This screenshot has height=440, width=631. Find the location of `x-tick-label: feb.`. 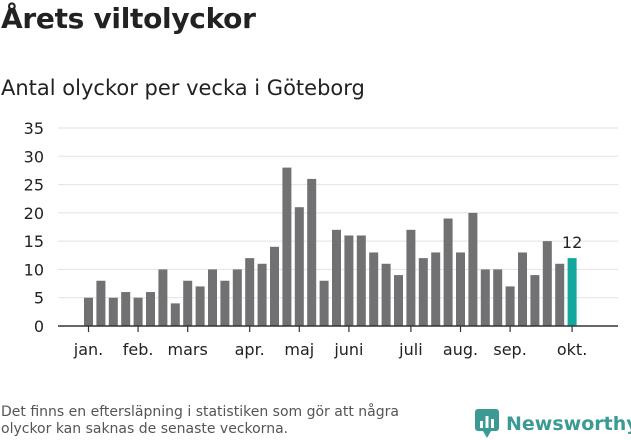

x-tick-label: feb. is located at coordinates (138, 349).